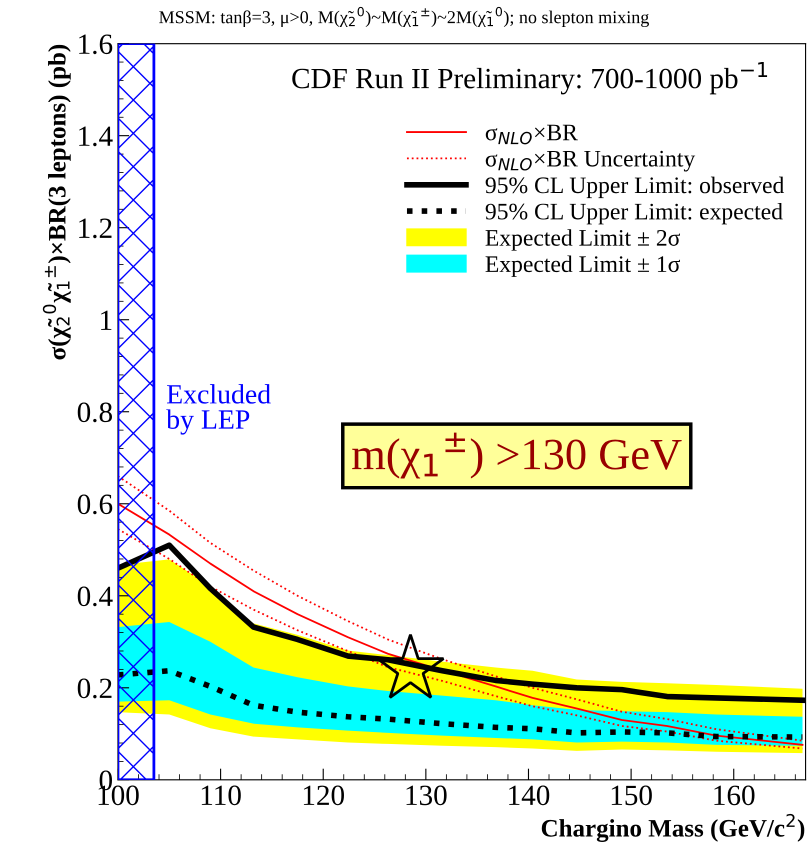 This screenshot has height=856, width=808. Describe the element at coordinates (635, 187) in the screenshot. I see `legend-label: 95% CL Upper Limit: observed` at that location.